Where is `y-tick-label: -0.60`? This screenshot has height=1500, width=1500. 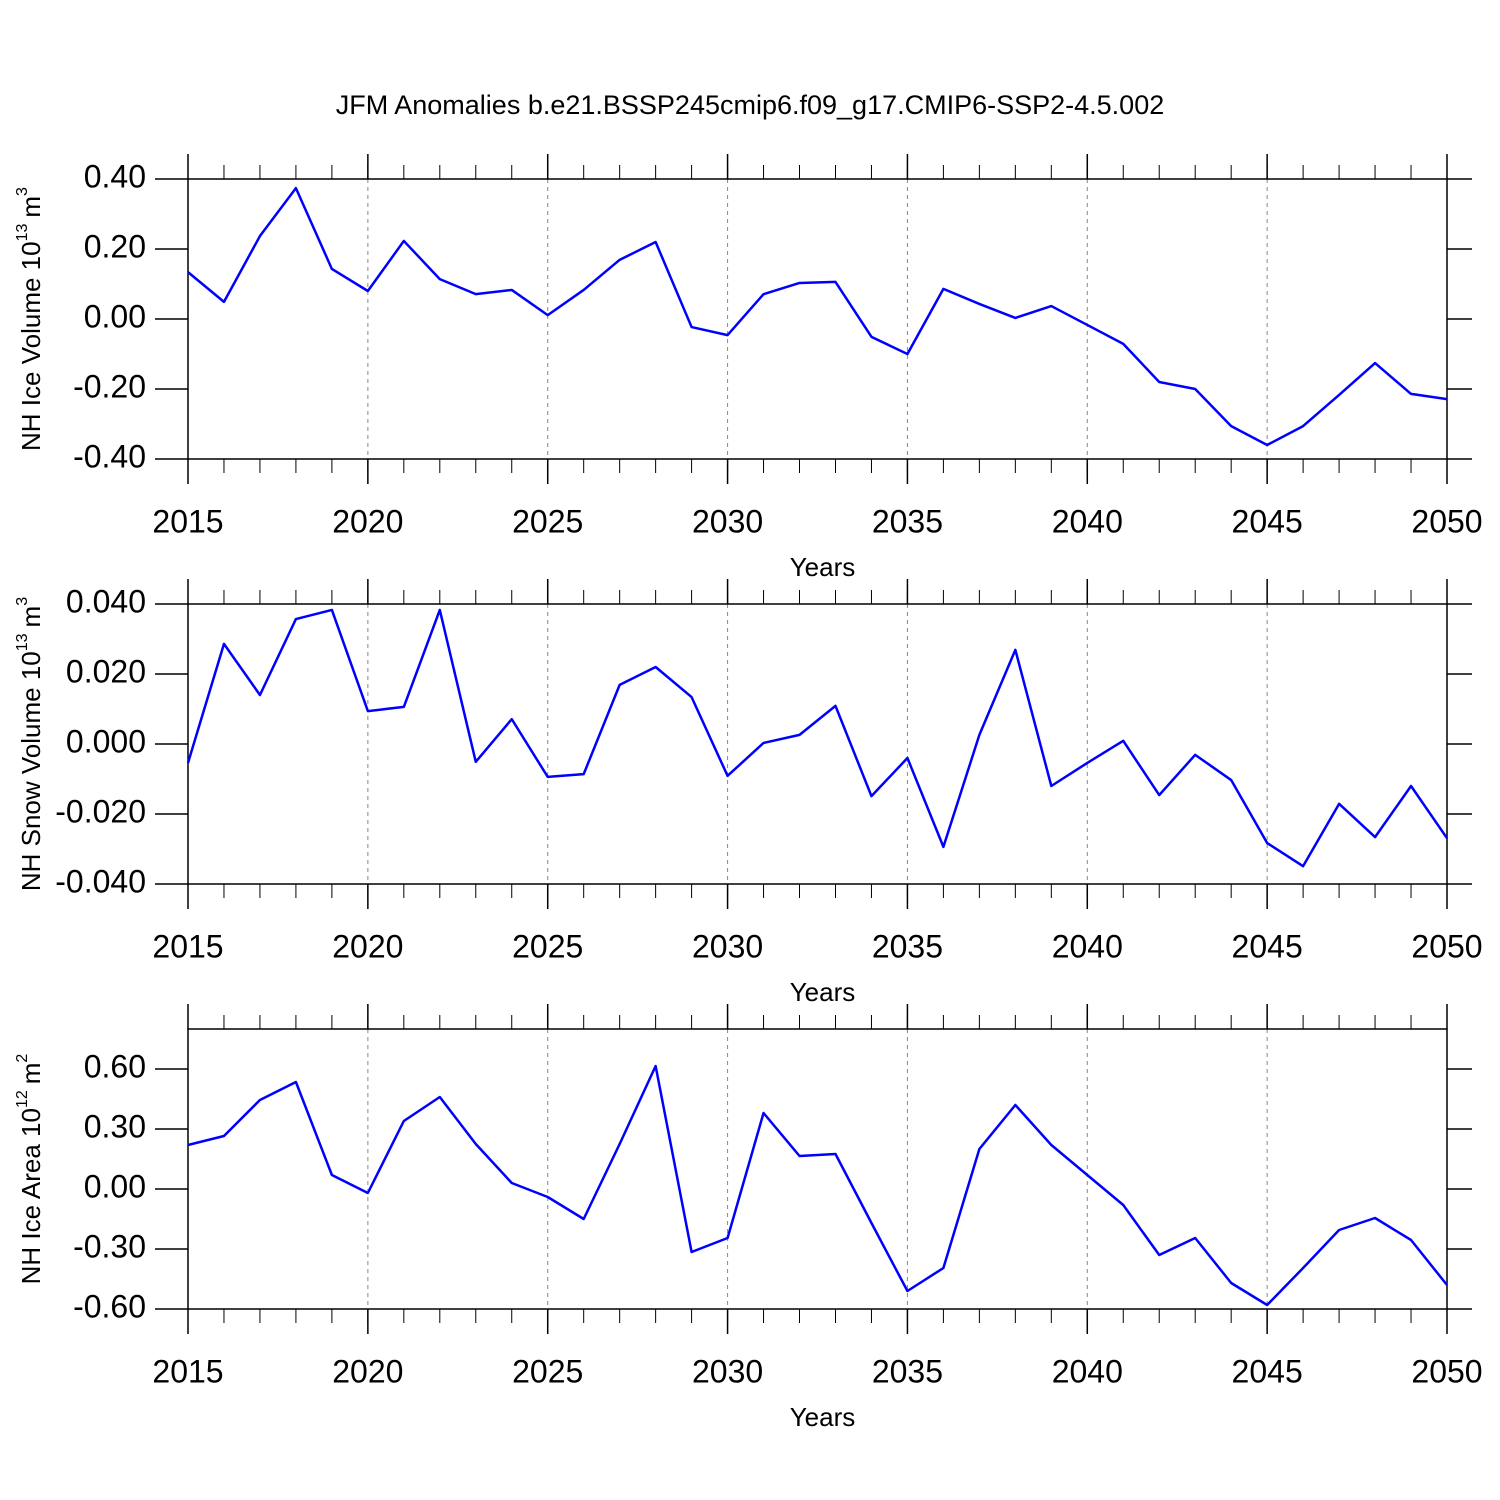 y-tick-label: -0.60 is located at coordinates (109, 1306).